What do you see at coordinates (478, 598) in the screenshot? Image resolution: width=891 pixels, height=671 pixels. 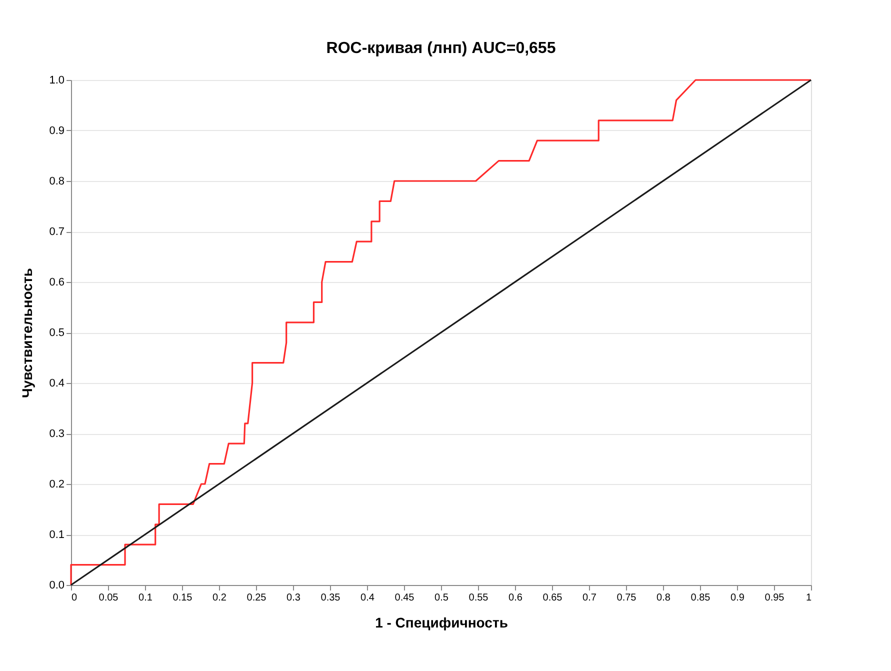 I see `x-tick-label: 0.55` at bounding box center [478, 598].